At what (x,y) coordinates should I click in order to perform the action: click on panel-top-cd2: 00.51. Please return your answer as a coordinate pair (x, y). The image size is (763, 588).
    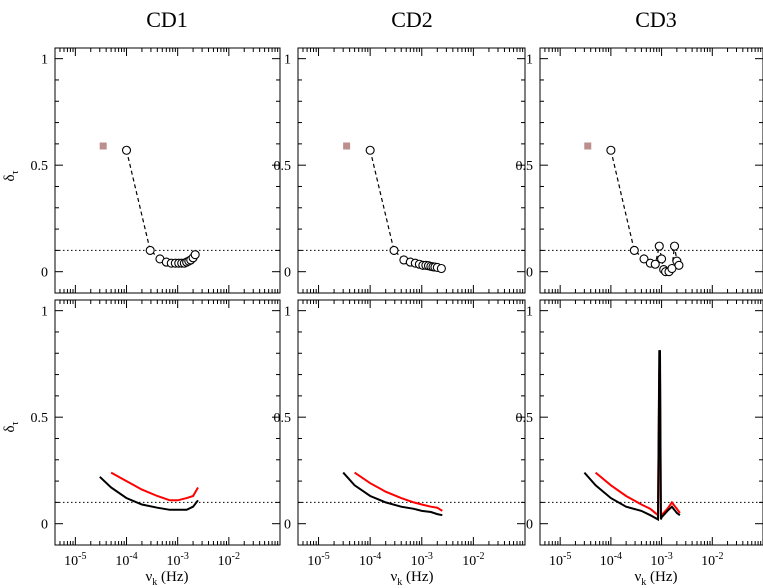
    Looking at the image, I should click on (400, 170).